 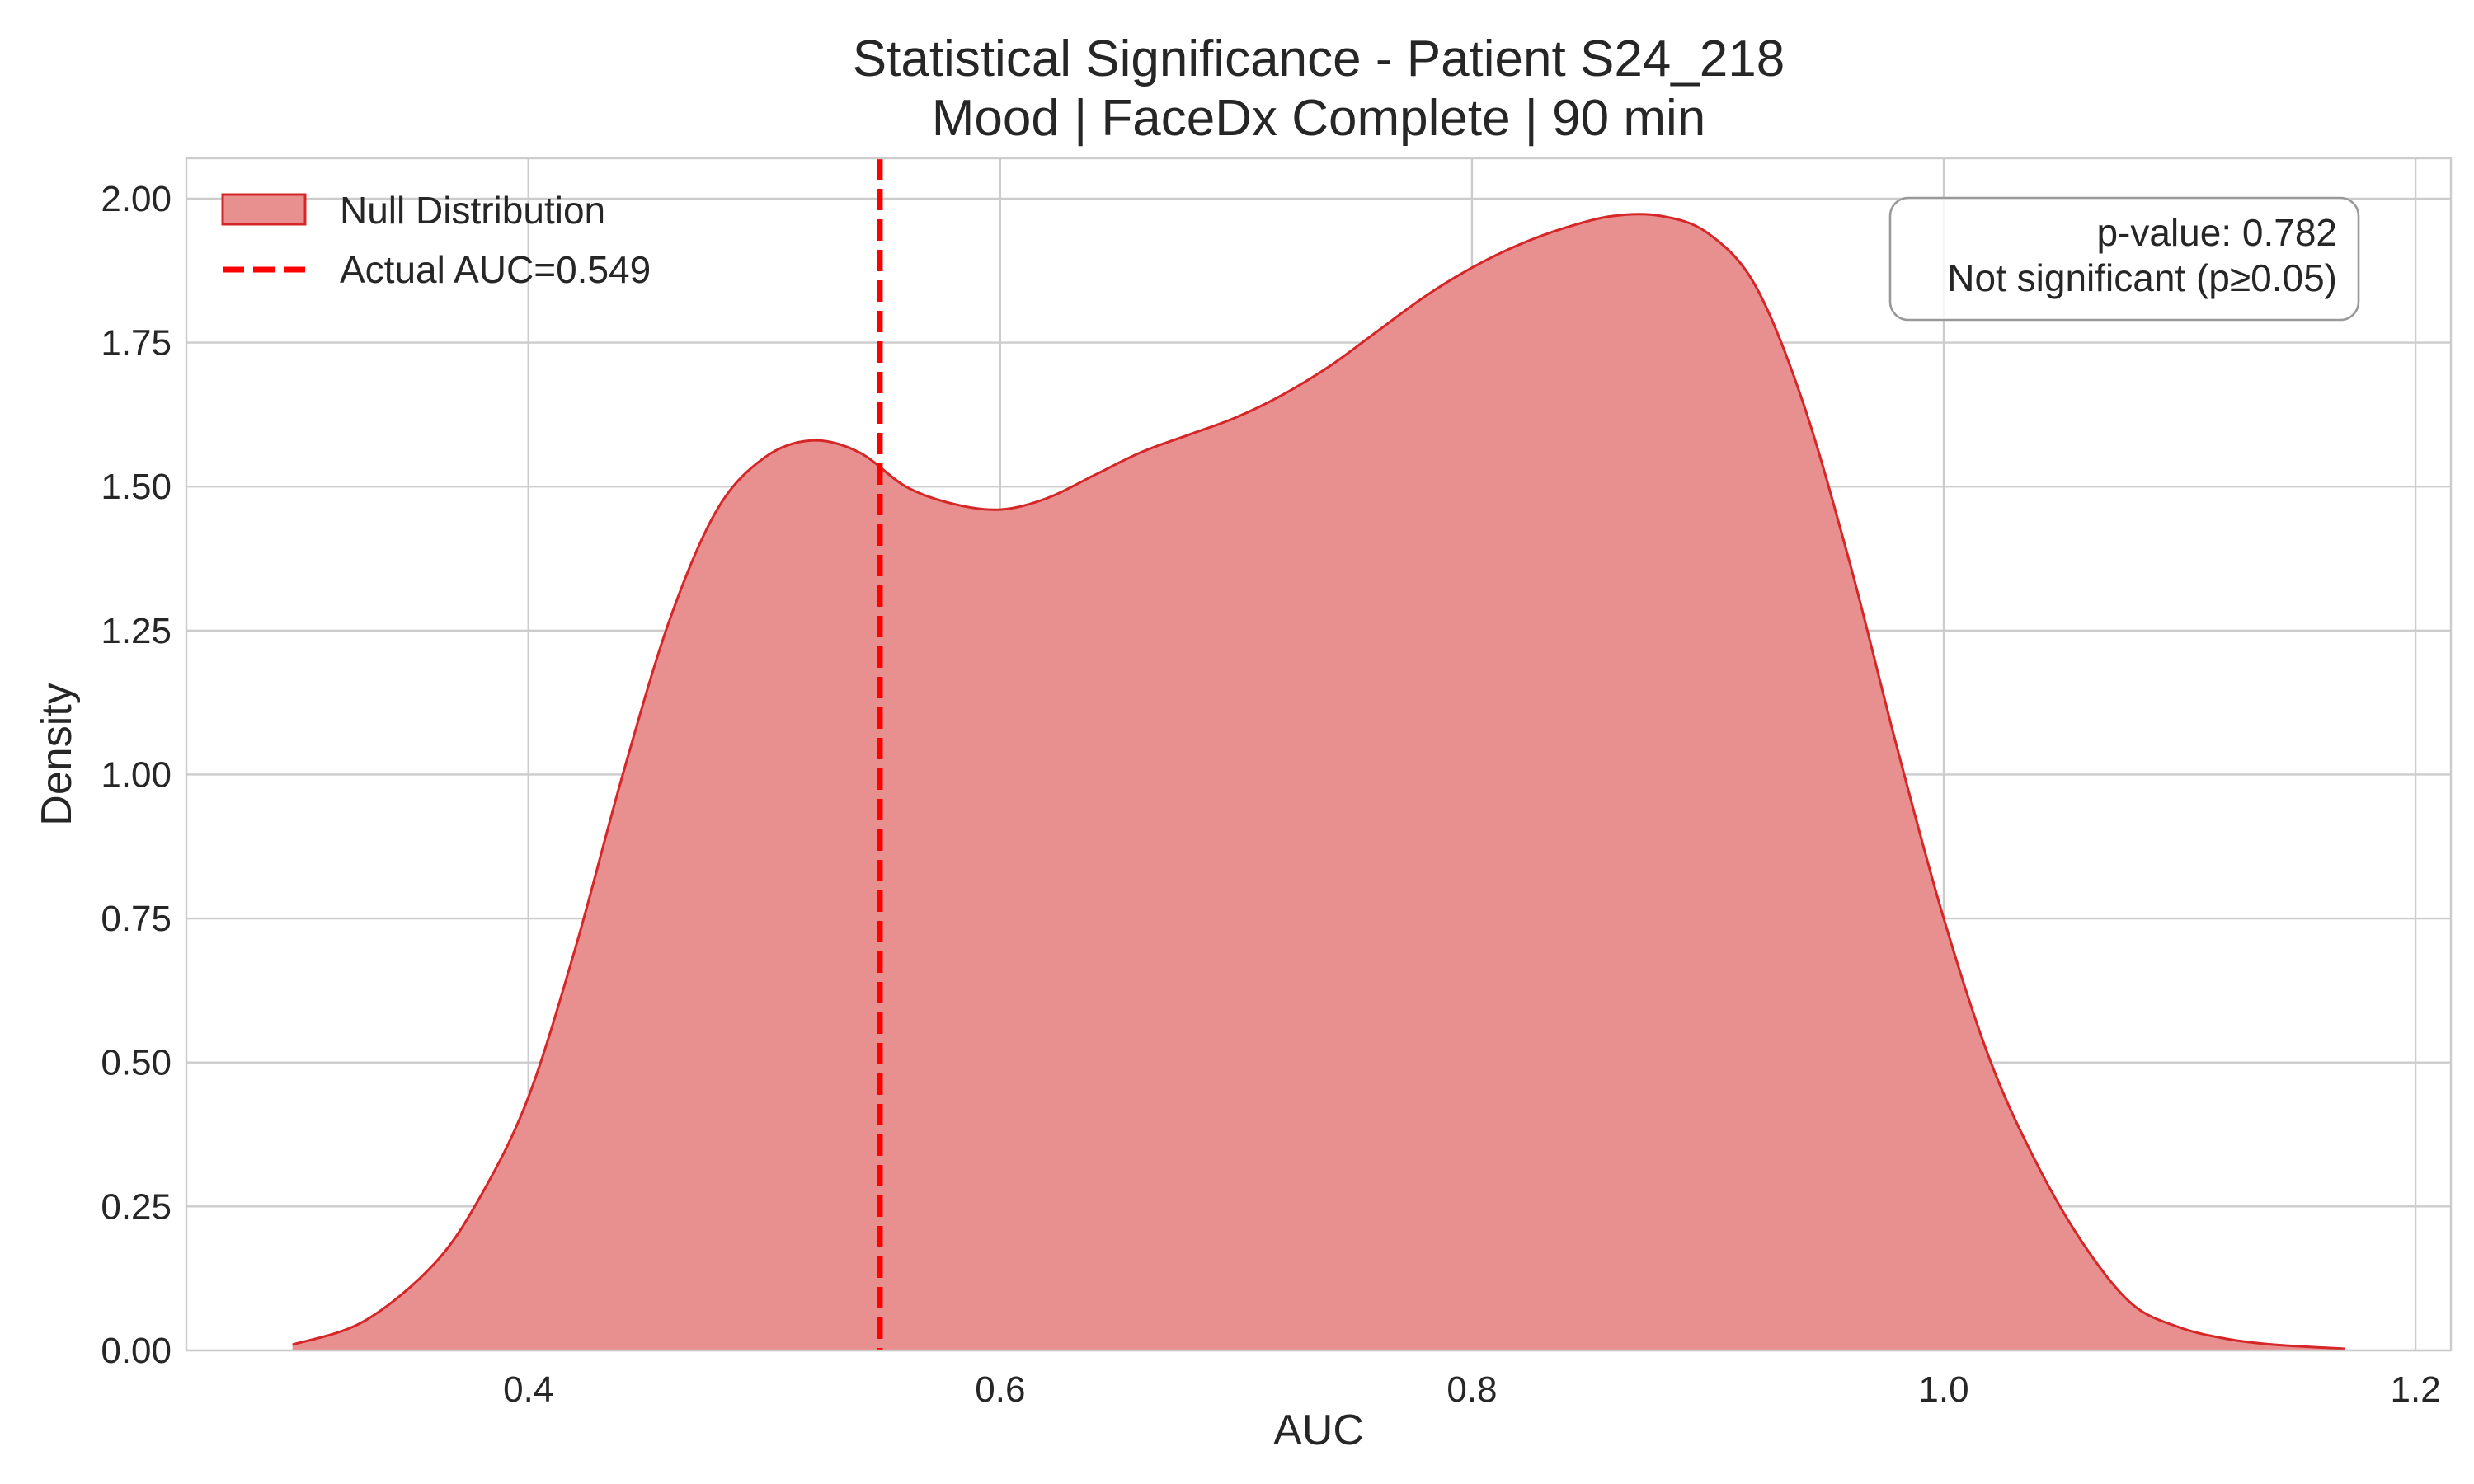 I want to click on y-tick-label: 0.00, so click(x=136, y=1351).